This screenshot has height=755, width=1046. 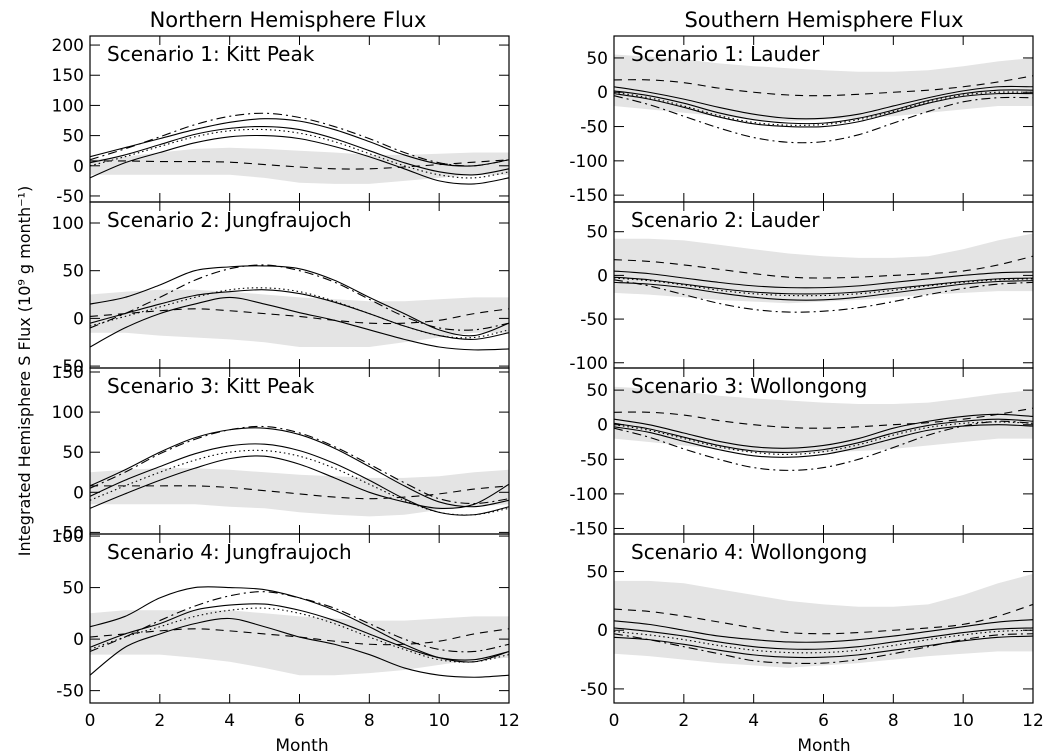 I want to click on panel-title: Scenario 3: Wollongong, so click(x=749, y=386).